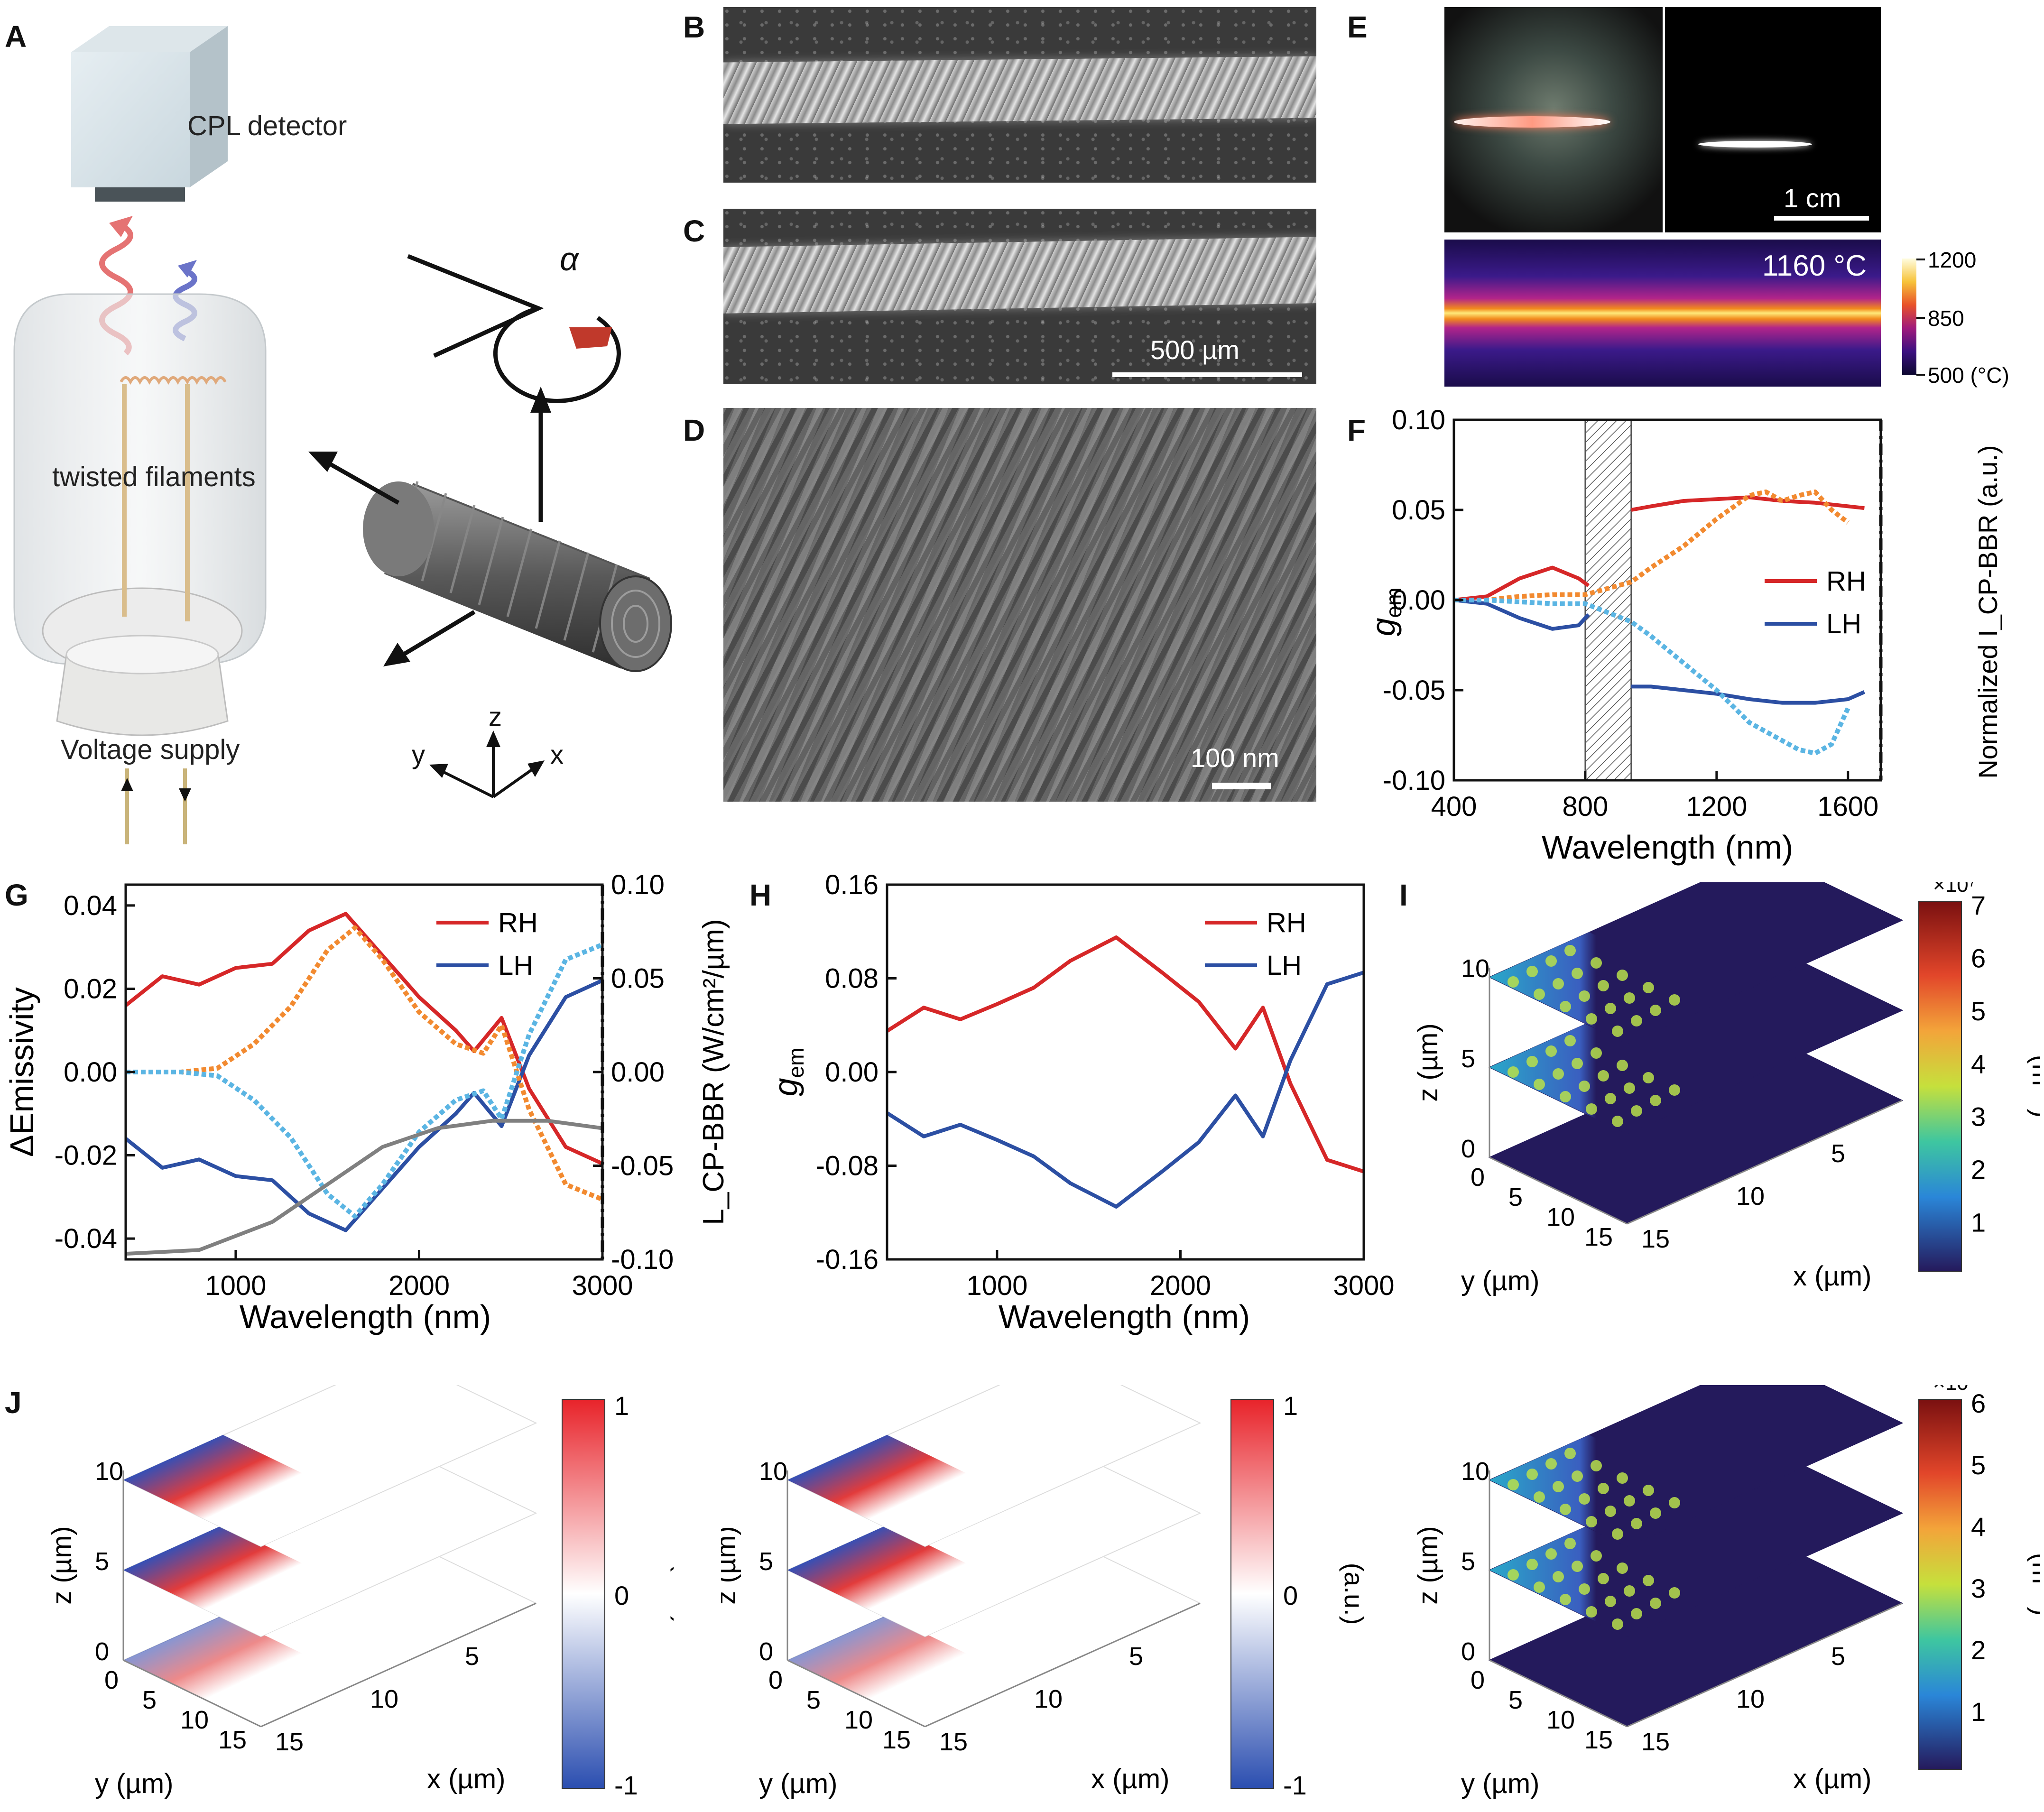 This screenshot has height=1812, width=2044. I want to click on panel-label-g: G, so click(16, 895).